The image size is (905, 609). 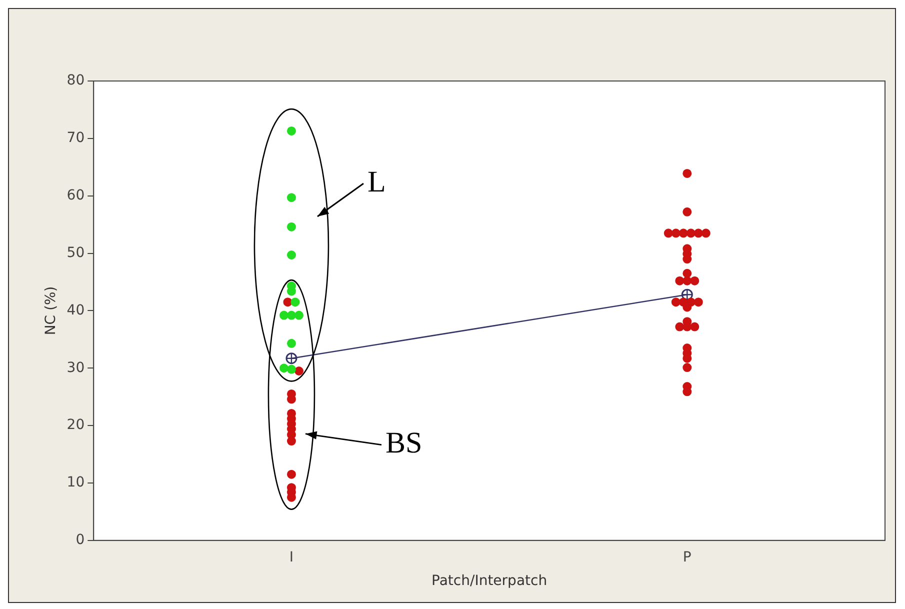 What do you see at coordinates (75, 425) in the screenshot?
I see `y-tick-label: 20` at bounding box center [75, 425].